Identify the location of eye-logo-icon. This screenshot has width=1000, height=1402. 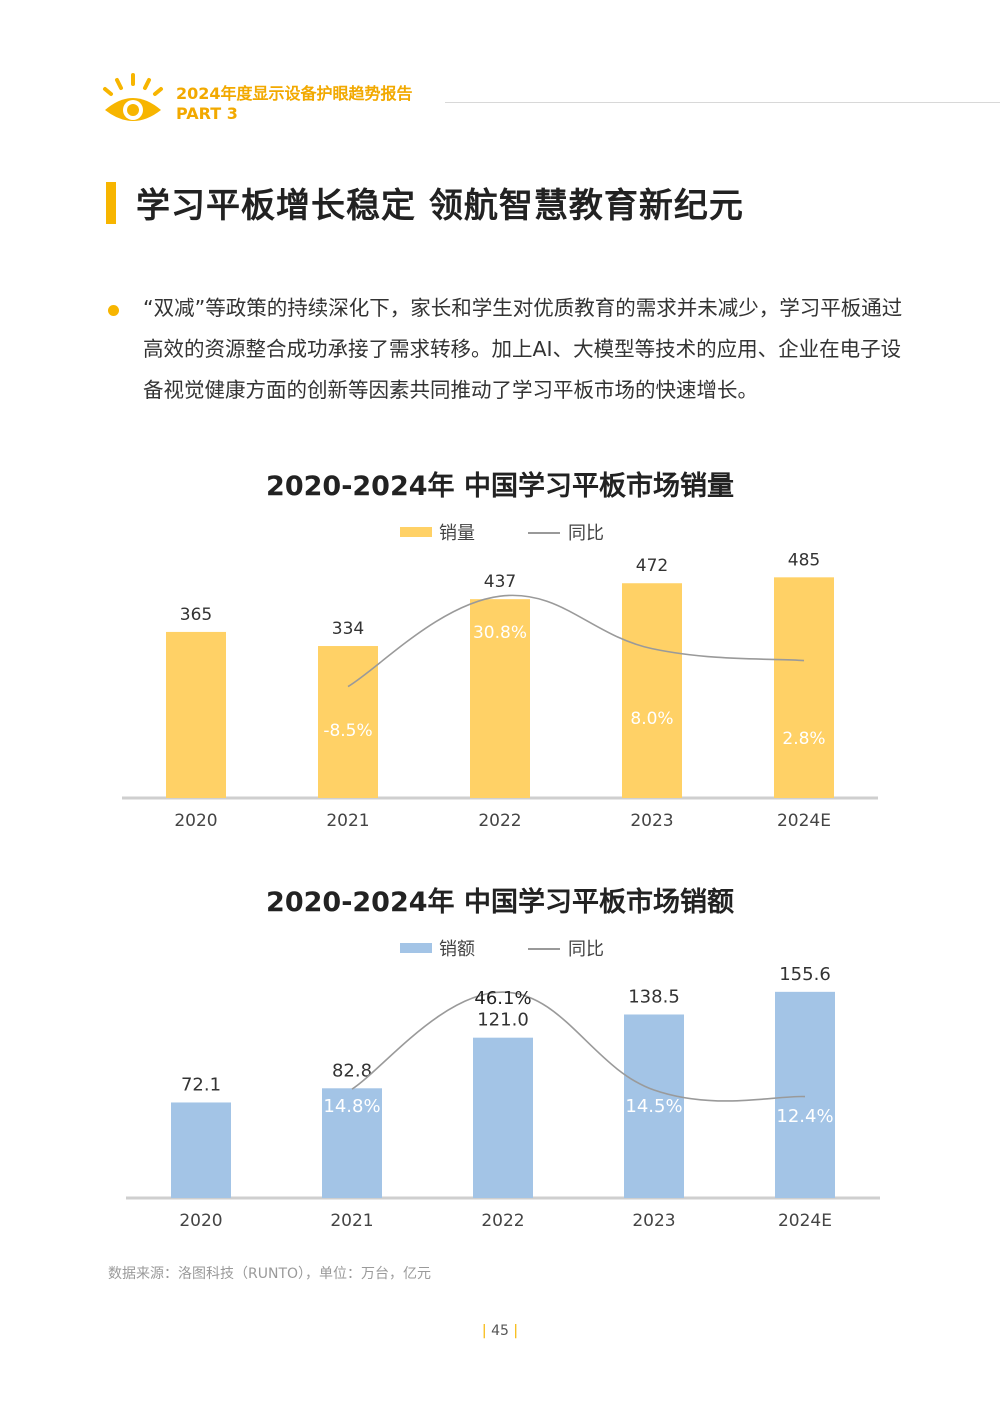
(133, 97).